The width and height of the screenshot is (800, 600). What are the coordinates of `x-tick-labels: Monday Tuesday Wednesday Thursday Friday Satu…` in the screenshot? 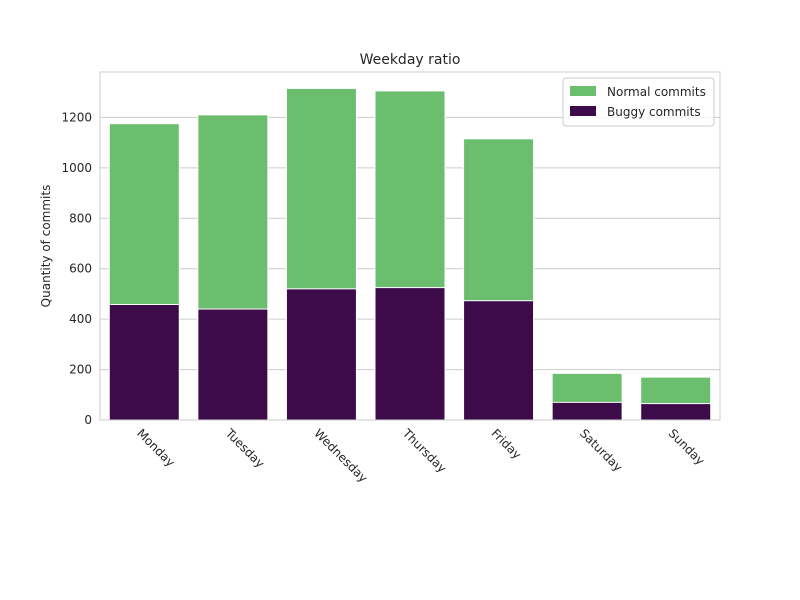 It's located at (420, 456).